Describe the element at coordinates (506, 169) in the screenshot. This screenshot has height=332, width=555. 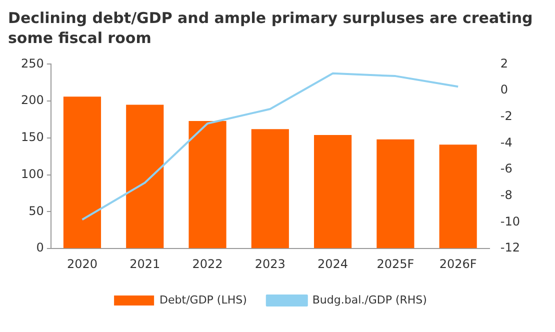
I see `y2-tick-label: -6` at that location.